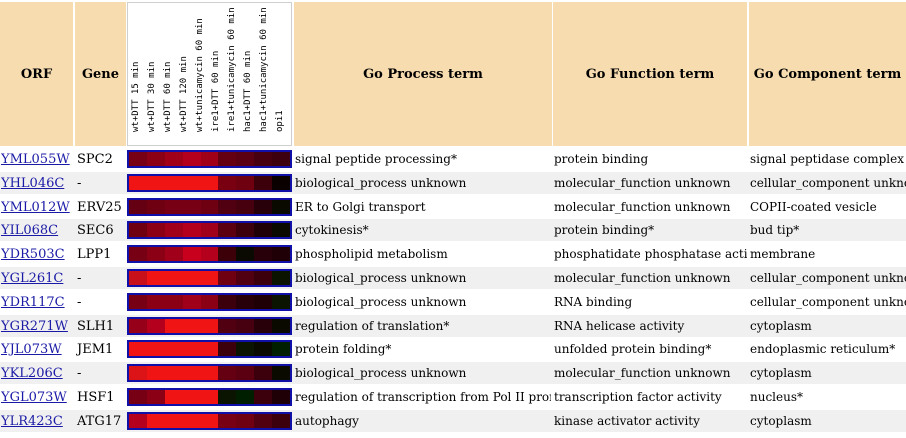 This screenshot has height=438, width=906. What do you see at coordinates (34, 326) in the screenshot?
I see `orf-link: YGR271W` at bounding box center [34, 326].